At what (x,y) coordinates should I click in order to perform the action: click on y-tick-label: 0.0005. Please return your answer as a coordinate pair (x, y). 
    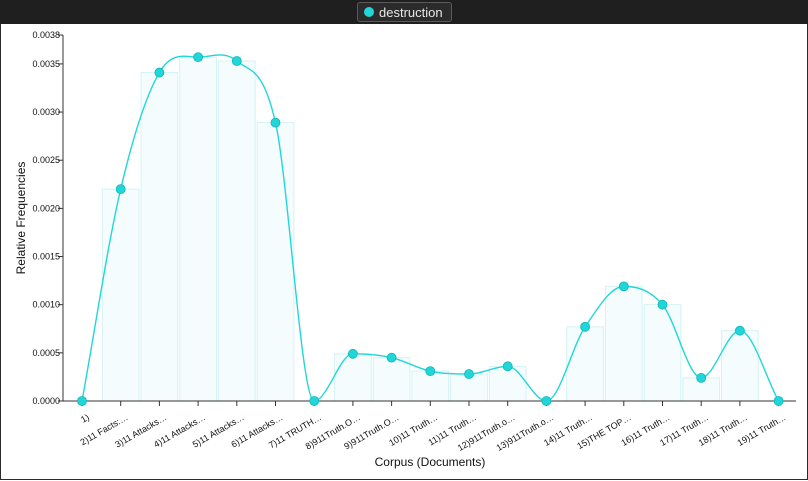
    Looking at the image, I should click on (46, 353).